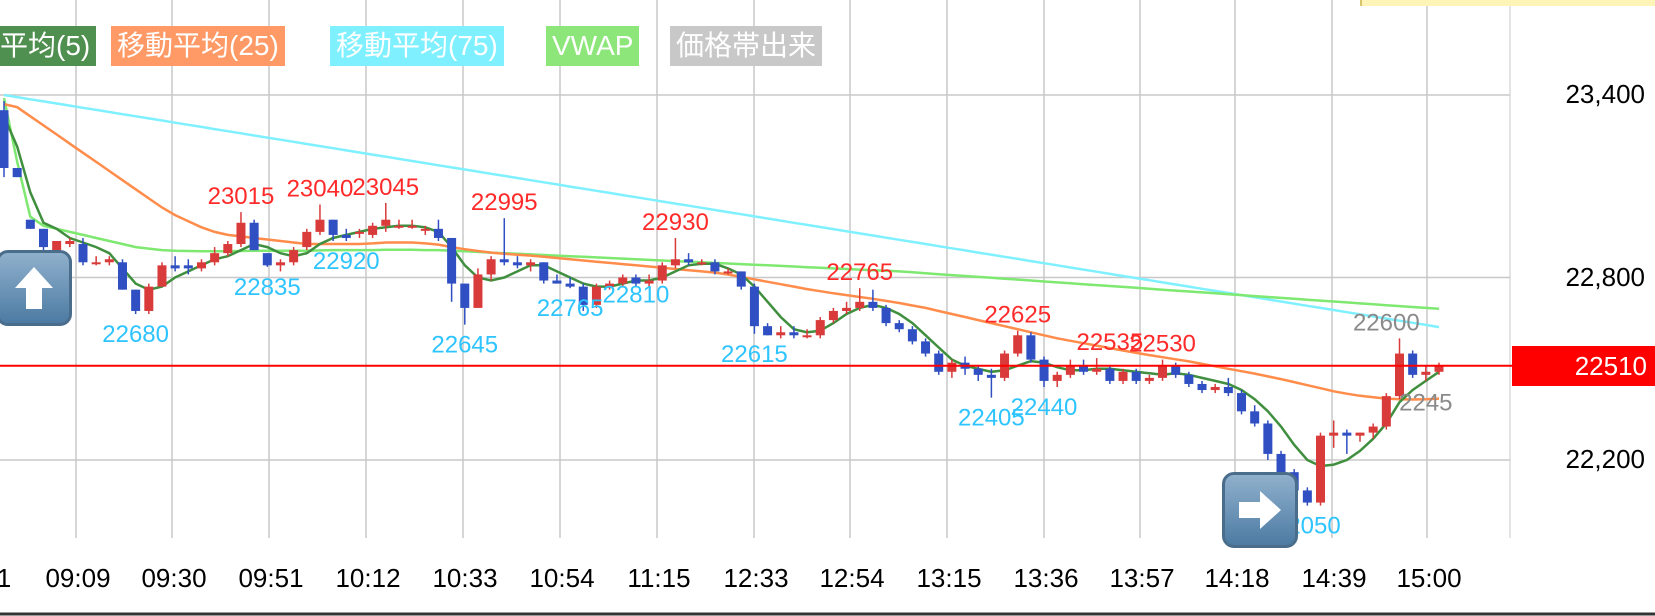 This screenshot has height=616, width=1655. I want to click on x-tick-label: 10:54, so click(562, 578).